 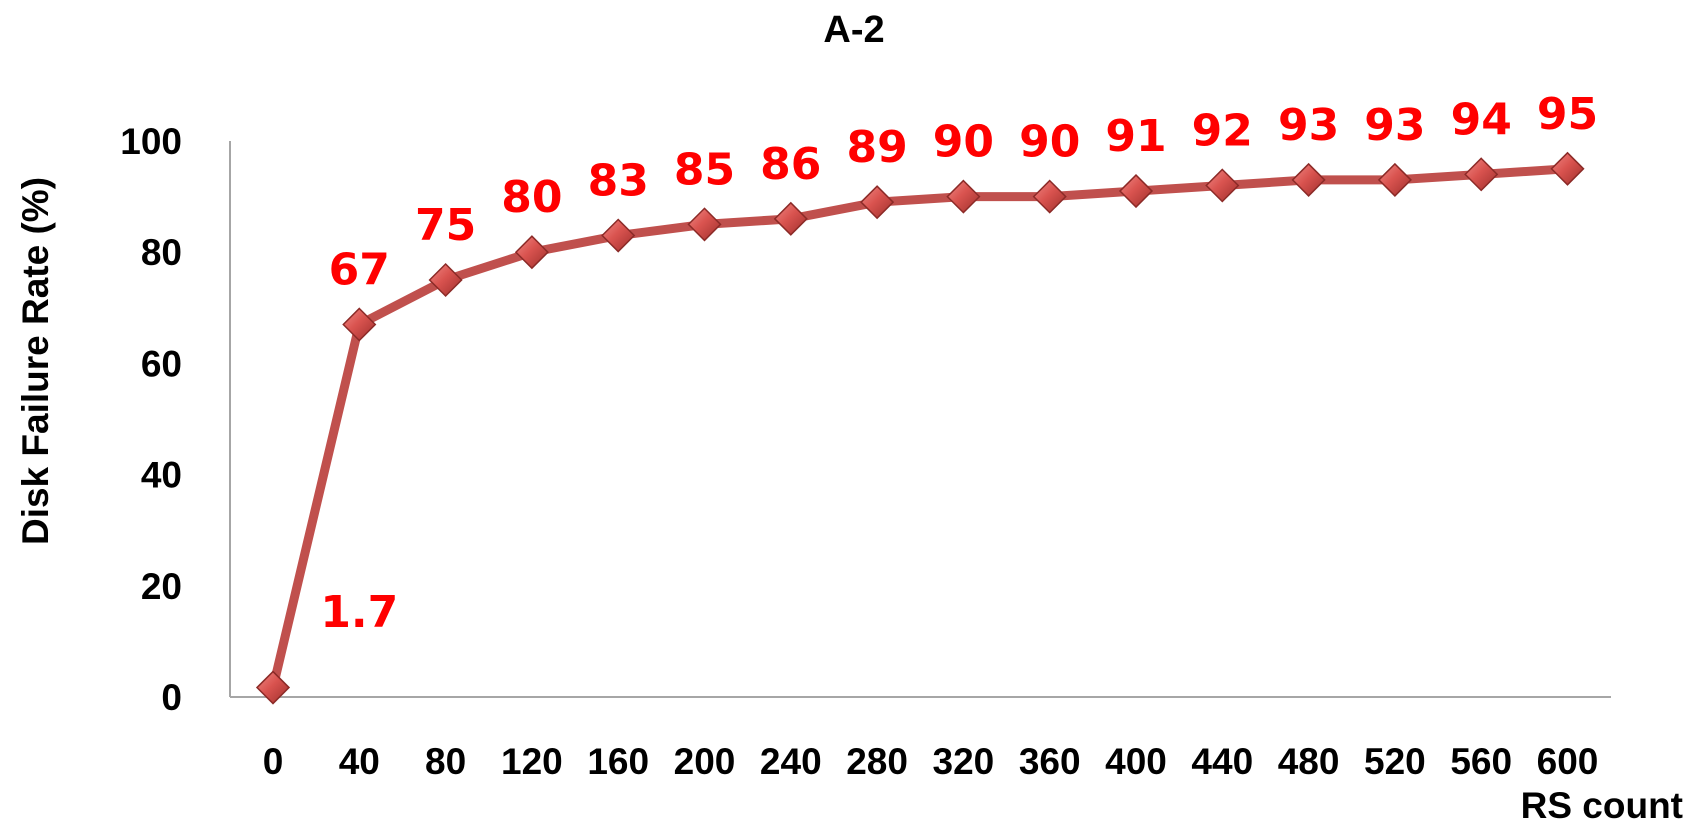 I want to click on x-tick-label: 80, so click(x=445, y=761).